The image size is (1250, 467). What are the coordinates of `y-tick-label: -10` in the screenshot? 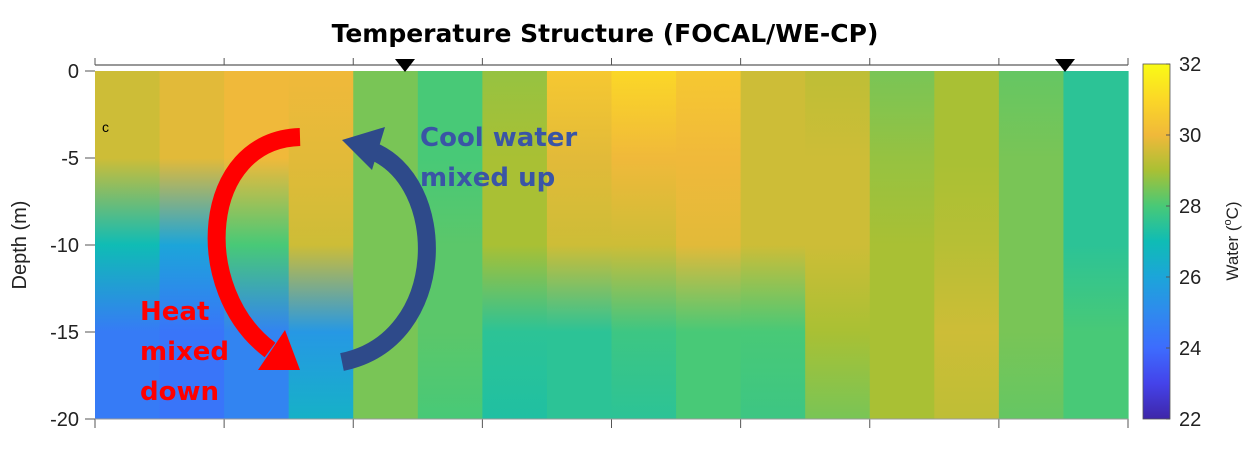 It's located at (64, 246).